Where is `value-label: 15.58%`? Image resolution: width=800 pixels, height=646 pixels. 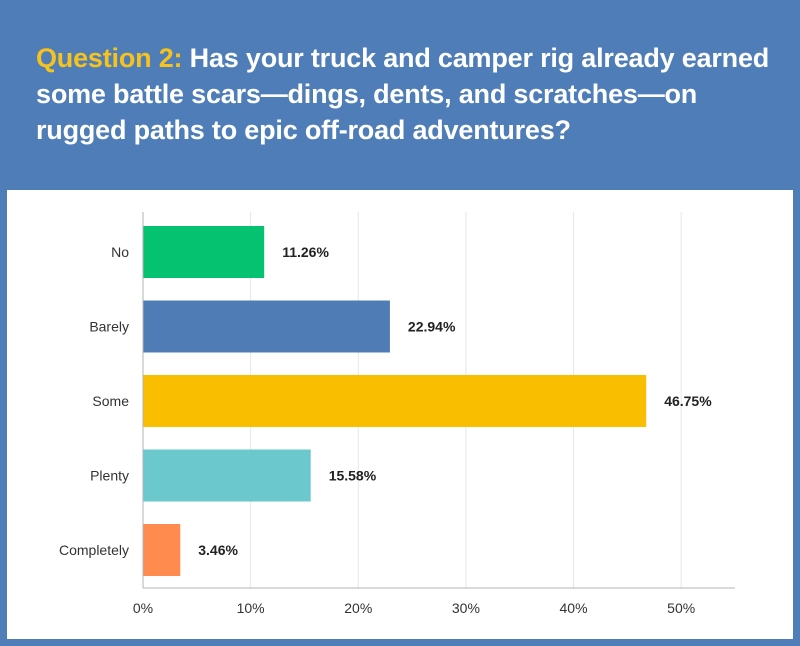
value-label: 15.58% is located at coordinates (353, 476).